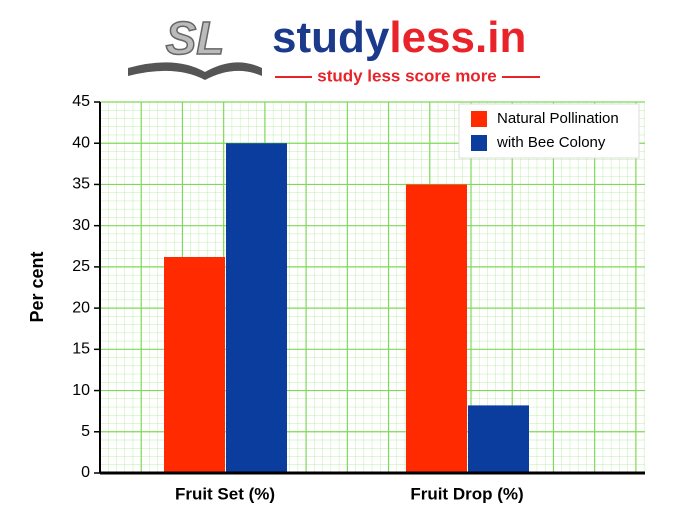 The width and height of the screenshot is (695, 521). Describe the element at coordinates (81, 225) in the screenshot. I see `y-tick-label: 30` at that location.